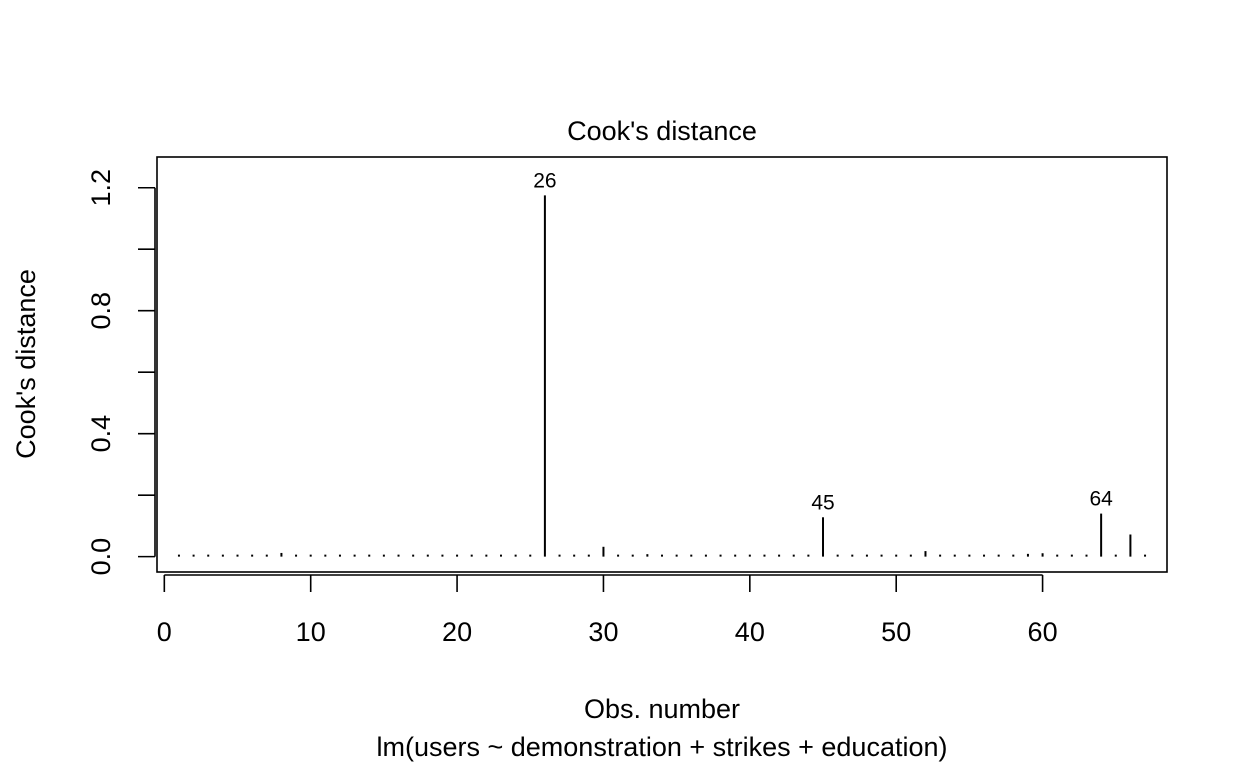 Image resolution: width=1248 pixels, height=768 pixels. I want to click on x-tick-label: 20, so click(457, 632).